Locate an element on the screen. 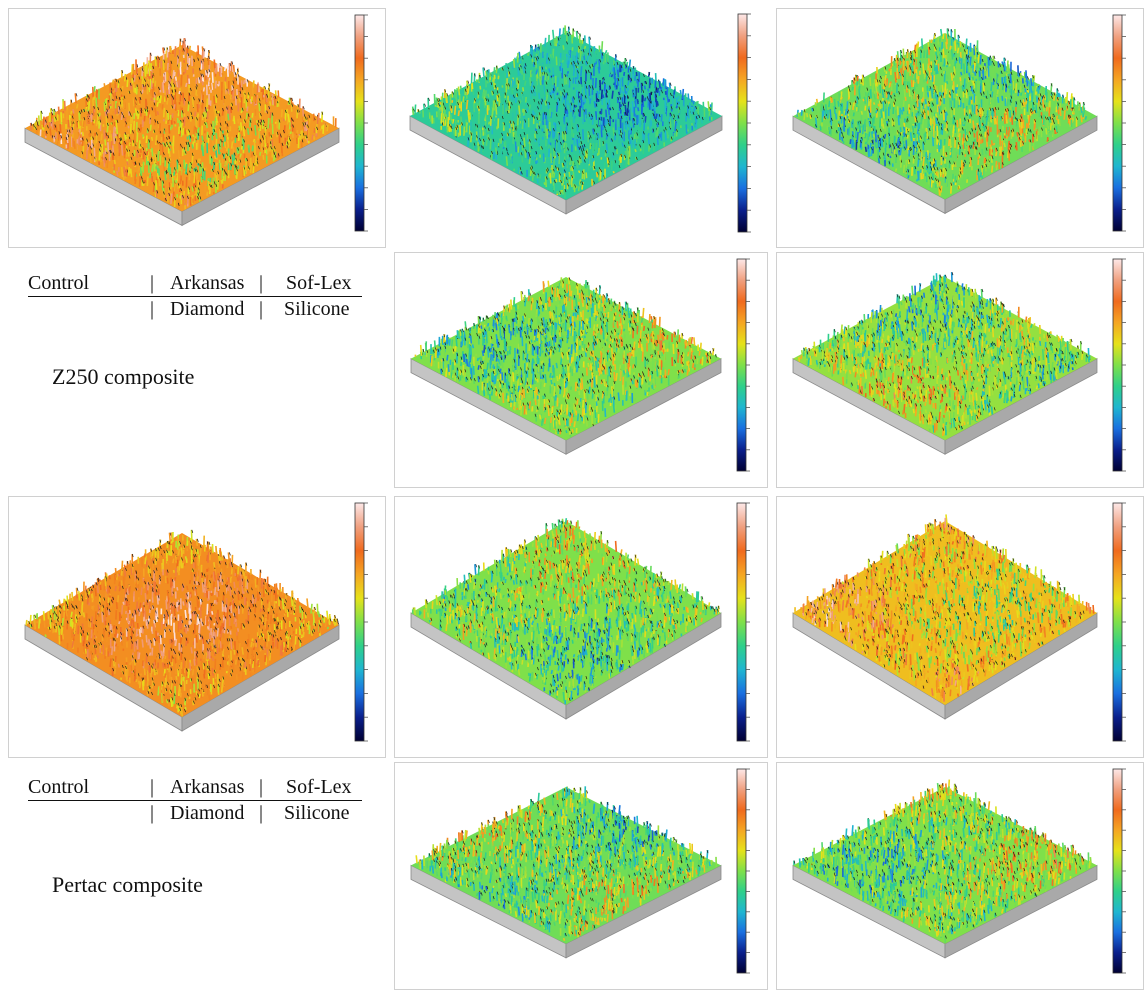 The width and height of the screenshot is (1148, 997). composite-title: Pertac composite is located at coordinates (127, 885).